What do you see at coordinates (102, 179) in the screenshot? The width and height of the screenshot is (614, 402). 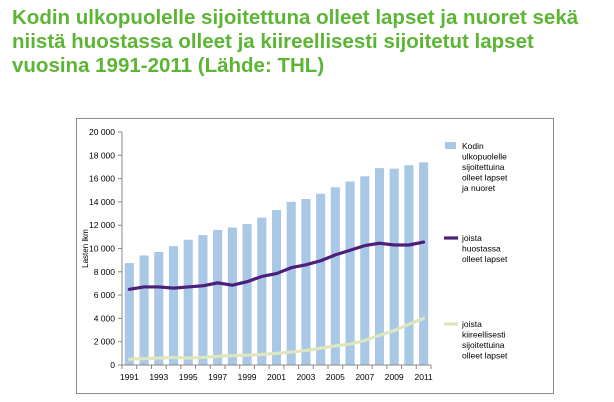 I see `y-tick-label: 16 000` at bounding box center [102, 179].